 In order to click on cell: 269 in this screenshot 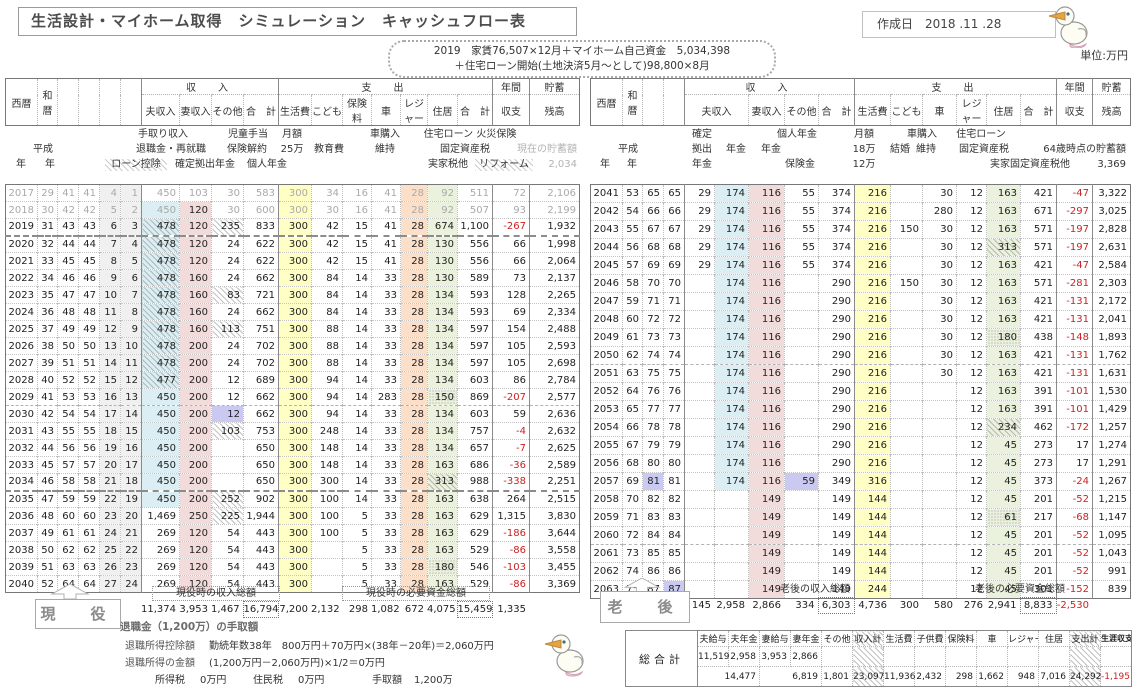, I will do `click(160, 533)`.